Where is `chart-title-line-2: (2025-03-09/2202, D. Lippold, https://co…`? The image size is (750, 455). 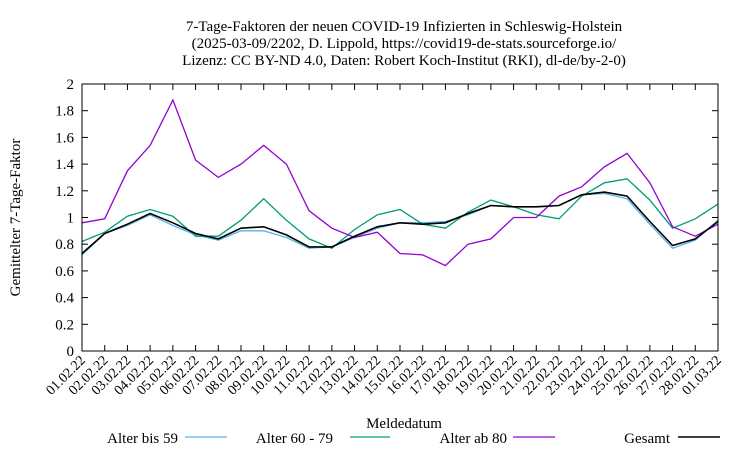
chart-title-line-2: (2025-03-09/2202, D. Lippold, https://co… is located at coordinates (404, 44).